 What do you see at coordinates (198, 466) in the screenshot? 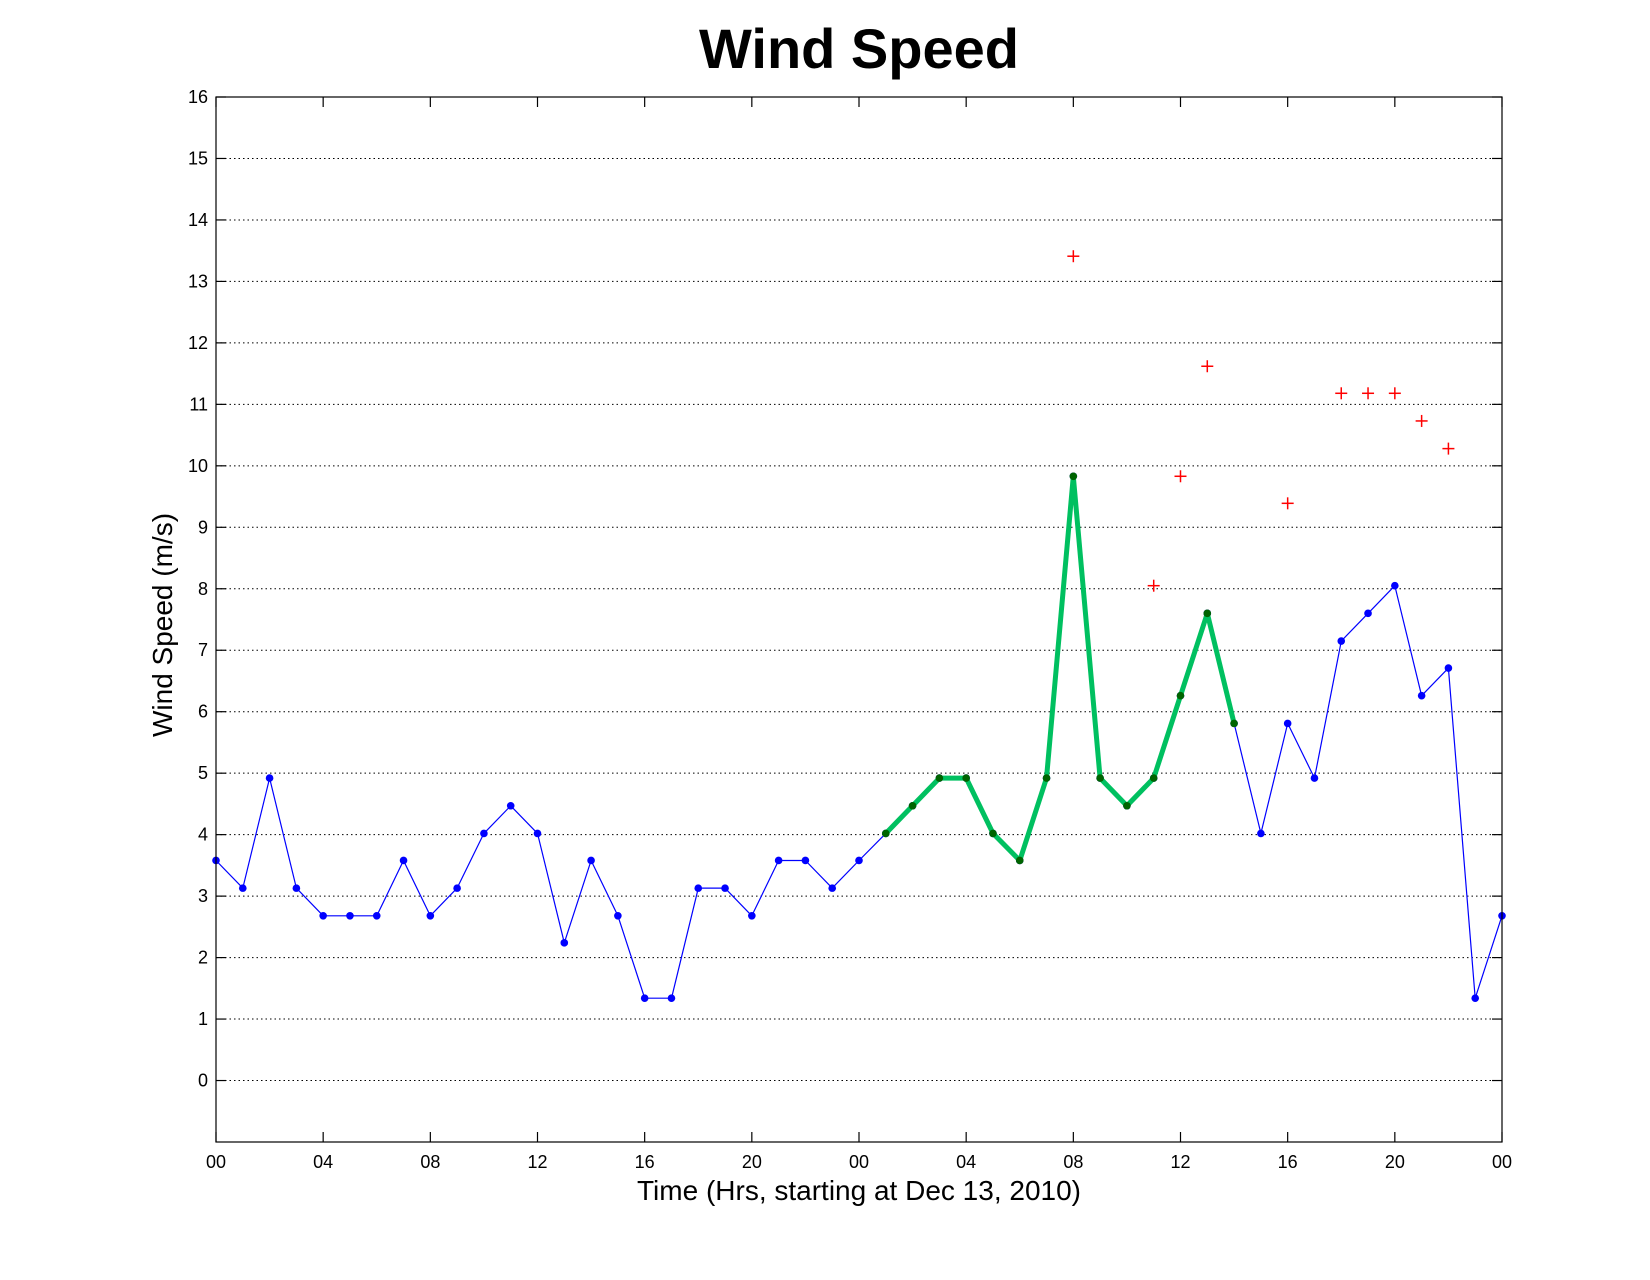
I see `y-tick-label: 10` at bounding box center [198, 466].